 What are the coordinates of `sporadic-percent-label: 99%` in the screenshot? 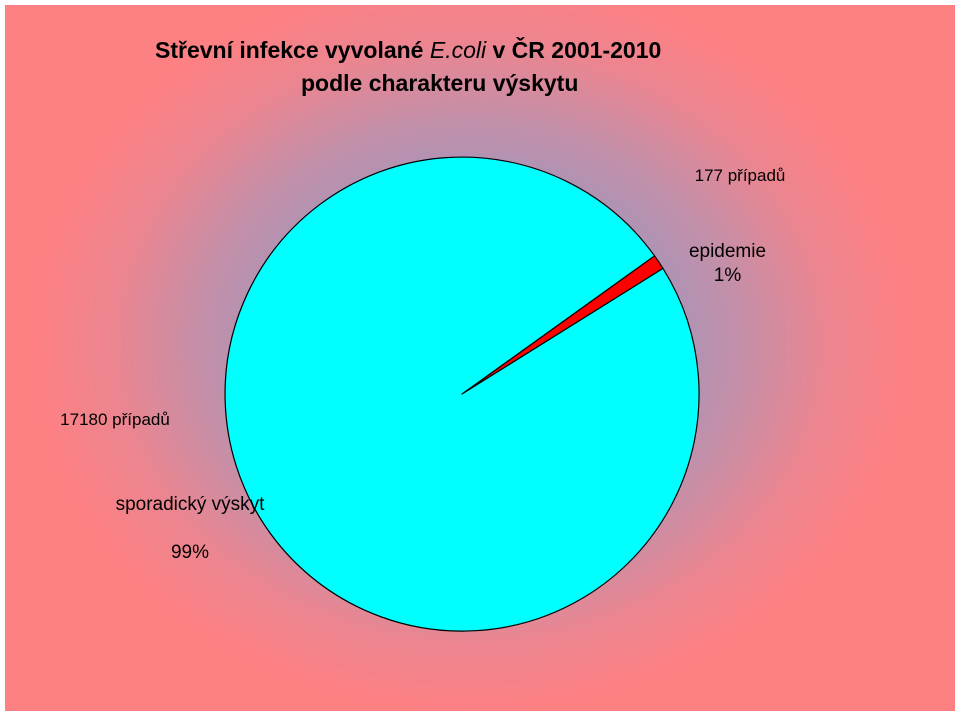 It's located at (190, 552).